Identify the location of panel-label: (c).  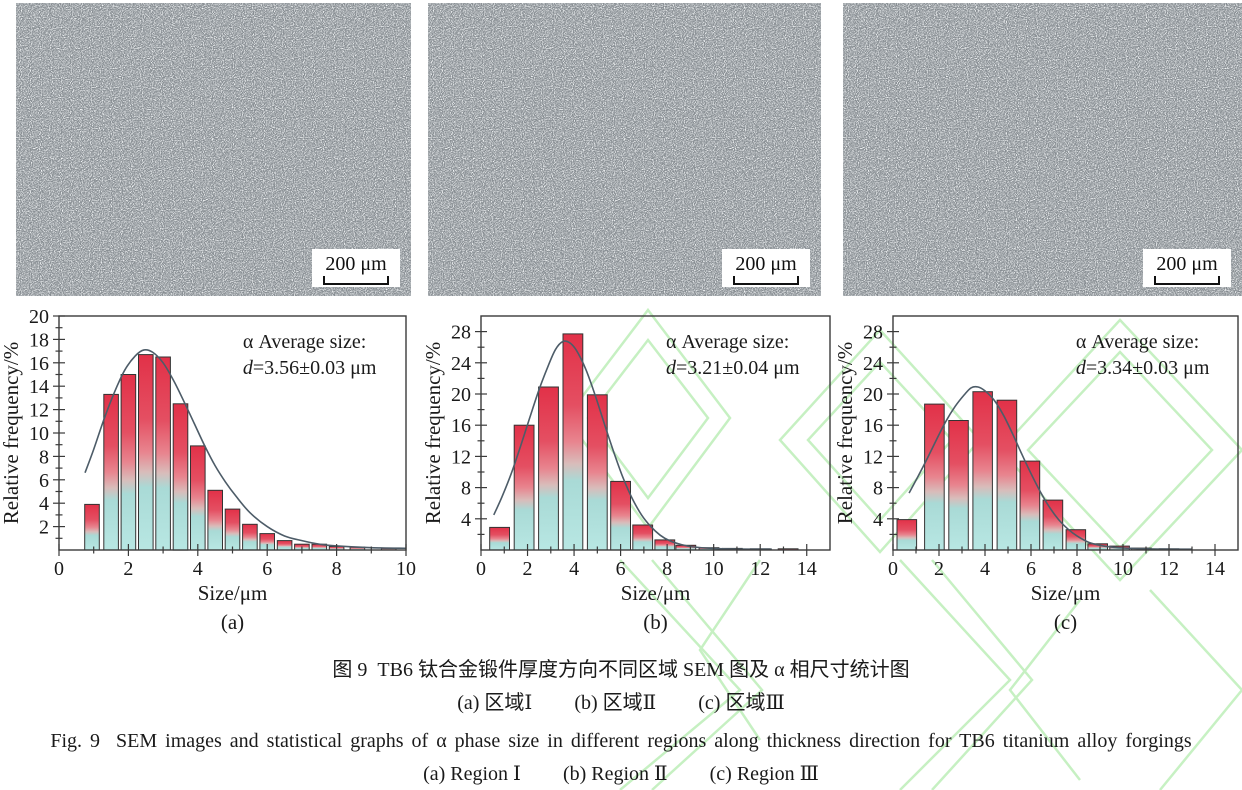
(1065, 622).